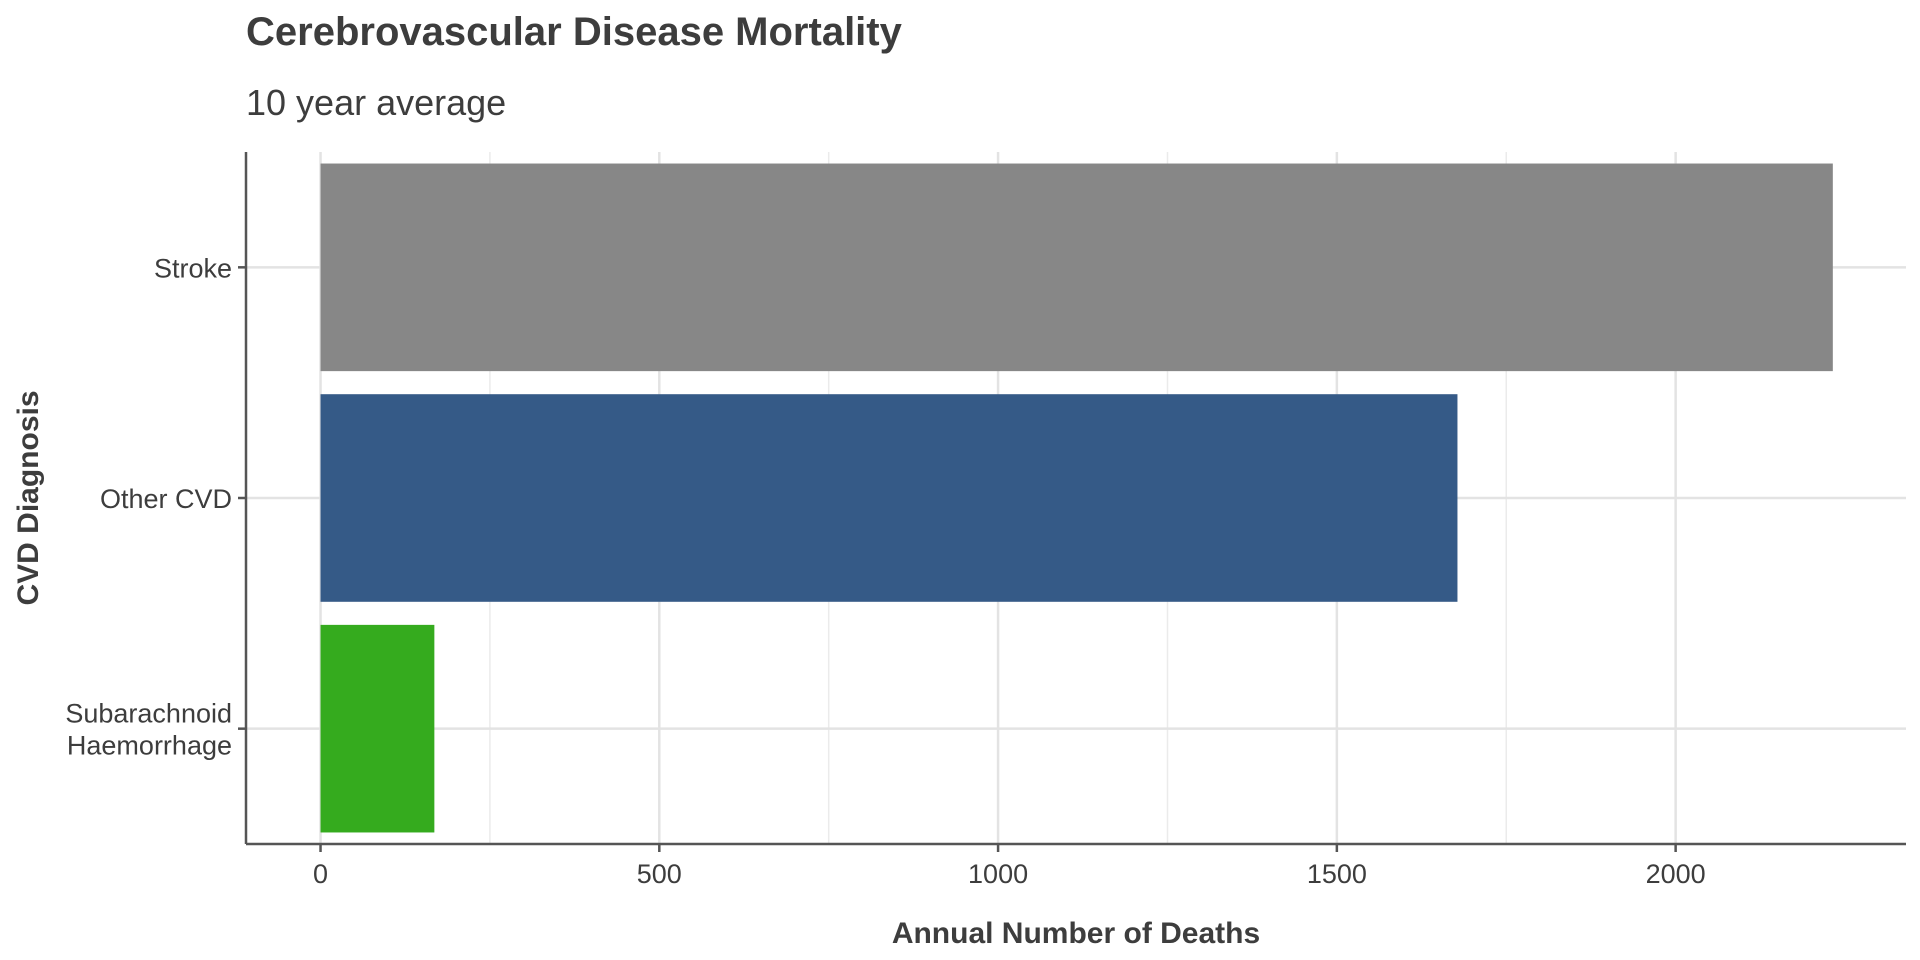 The image size is (1920, 960). Describe the element at coordinates (1337, 874) in the screenshot. I see `x-tick-label: 1500` at that location.